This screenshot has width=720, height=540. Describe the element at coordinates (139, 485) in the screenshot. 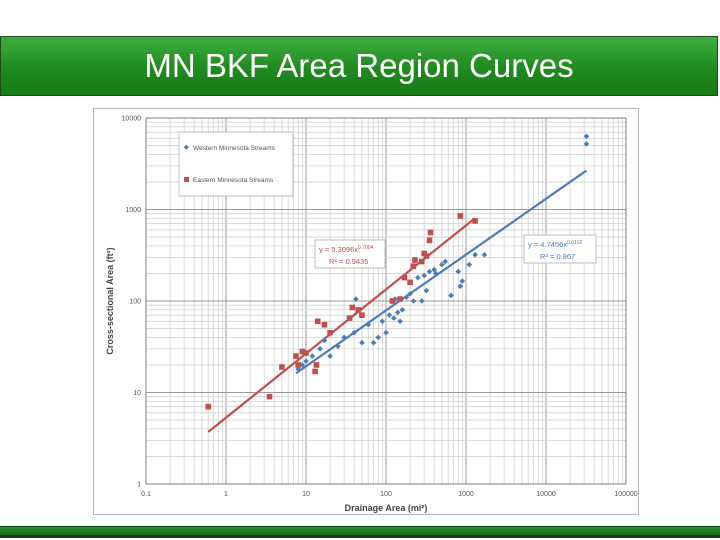

I see `y-tick-label: 1` at that location.